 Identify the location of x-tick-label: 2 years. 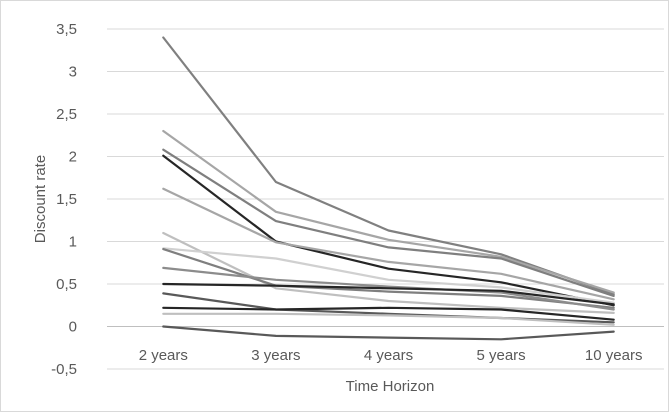
(163, 355).